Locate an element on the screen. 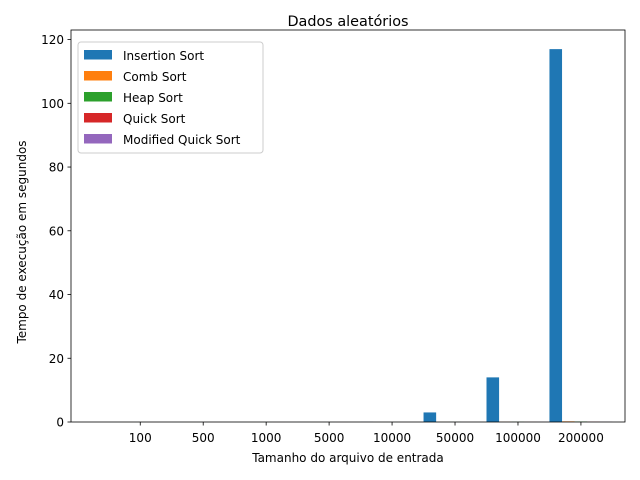 The height and width of the screenshot is (480, 640). y-tick-label: 100 is located at coordinates (52, 104).